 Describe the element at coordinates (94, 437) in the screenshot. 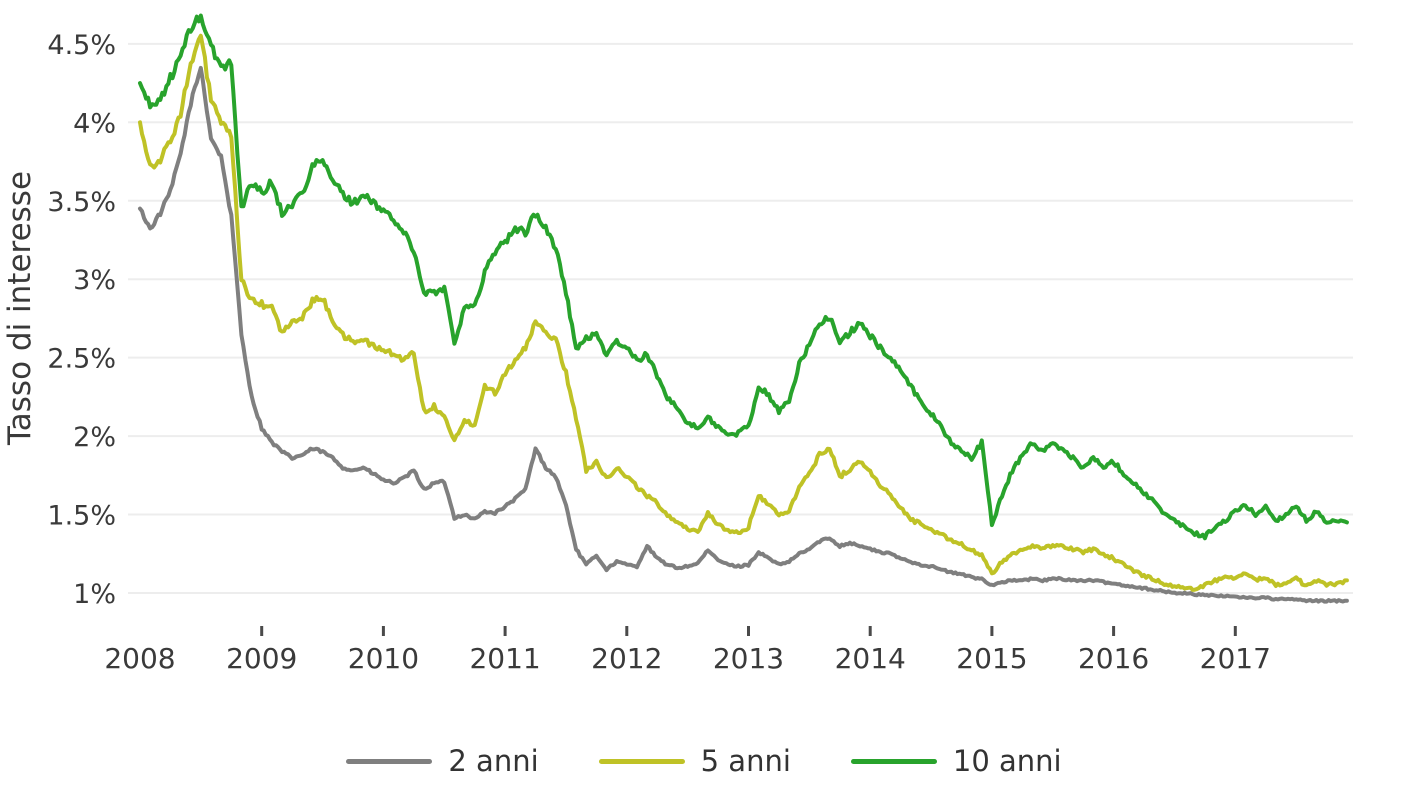

I see `y-tick-label: 2%` at that location.